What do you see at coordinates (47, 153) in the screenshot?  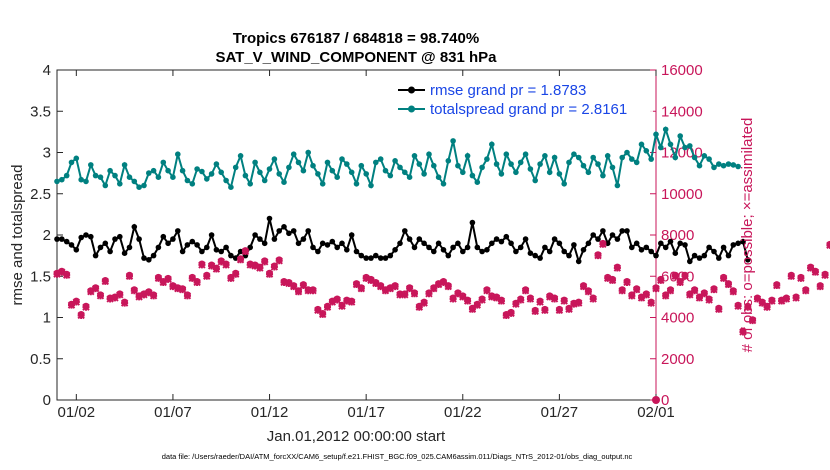 I see `y-left-tick-label: 3` at bounding box center [47, 153].